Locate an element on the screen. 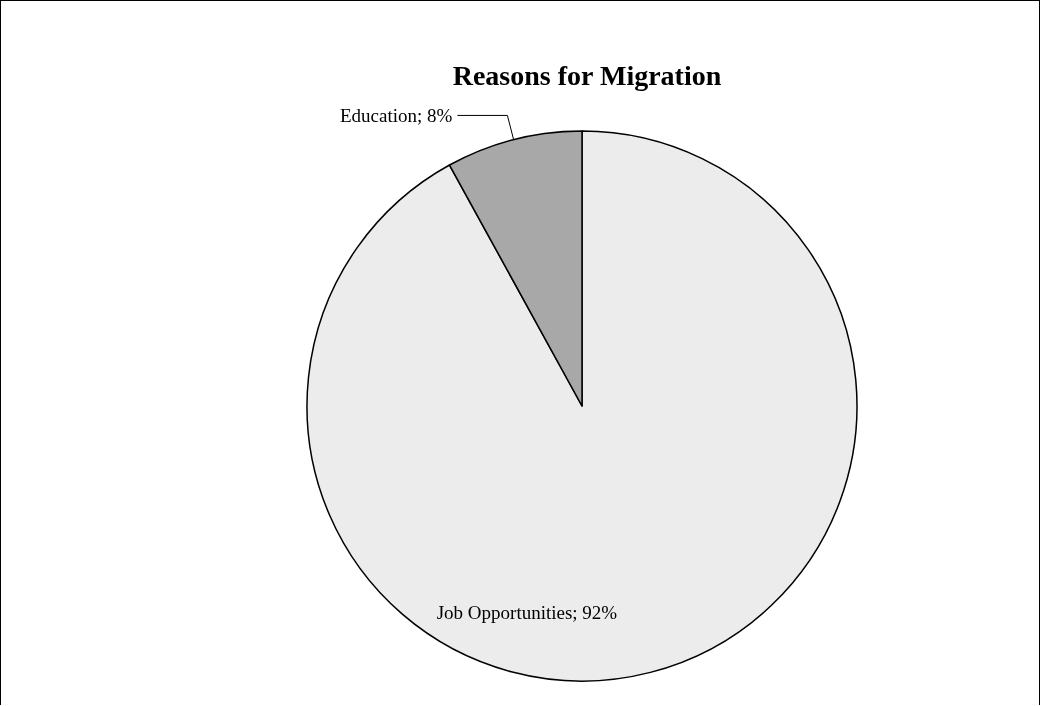 The width and height of the screenshot is (1050, 706). slice-label: Job Opportunities; 92% is located at coordinates (527, 612).